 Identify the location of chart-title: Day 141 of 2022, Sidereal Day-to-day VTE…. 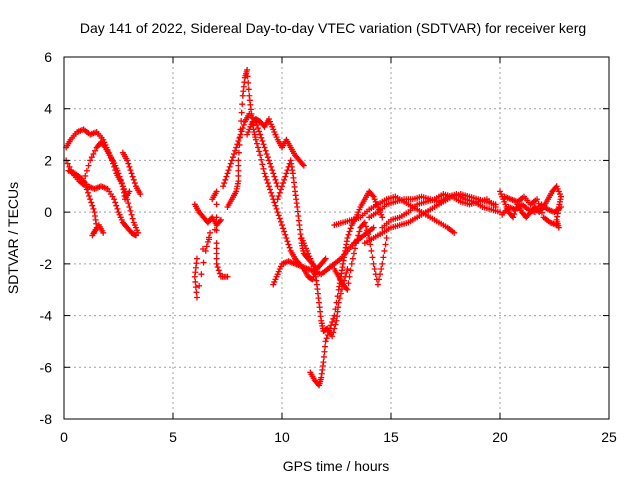
(333, 28).